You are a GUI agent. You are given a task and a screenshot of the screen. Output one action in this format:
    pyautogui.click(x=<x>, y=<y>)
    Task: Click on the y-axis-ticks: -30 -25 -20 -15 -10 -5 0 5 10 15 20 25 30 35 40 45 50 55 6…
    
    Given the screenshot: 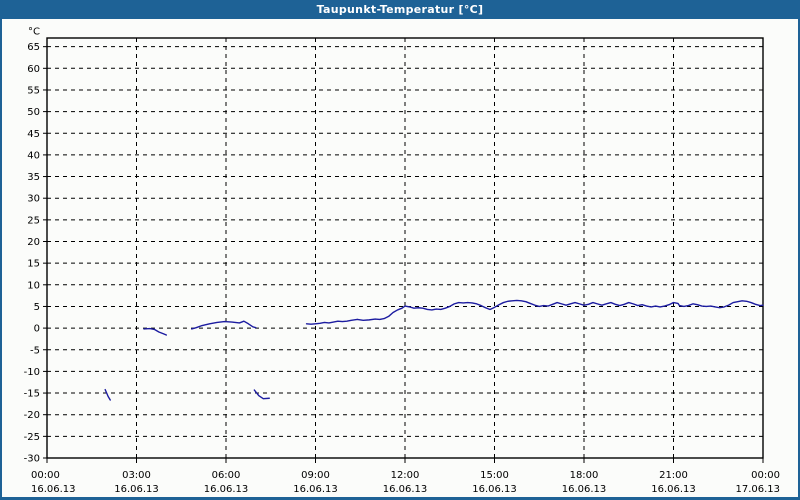 What is the action you would take?
    pyautogui.click(x=35, y=253)
    